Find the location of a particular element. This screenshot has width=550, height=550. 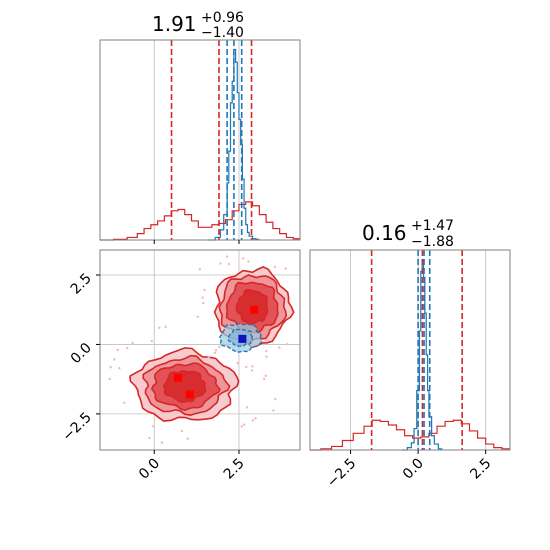

x-marginal-title-sub: −1.40 is located at coordinates (222, 33).